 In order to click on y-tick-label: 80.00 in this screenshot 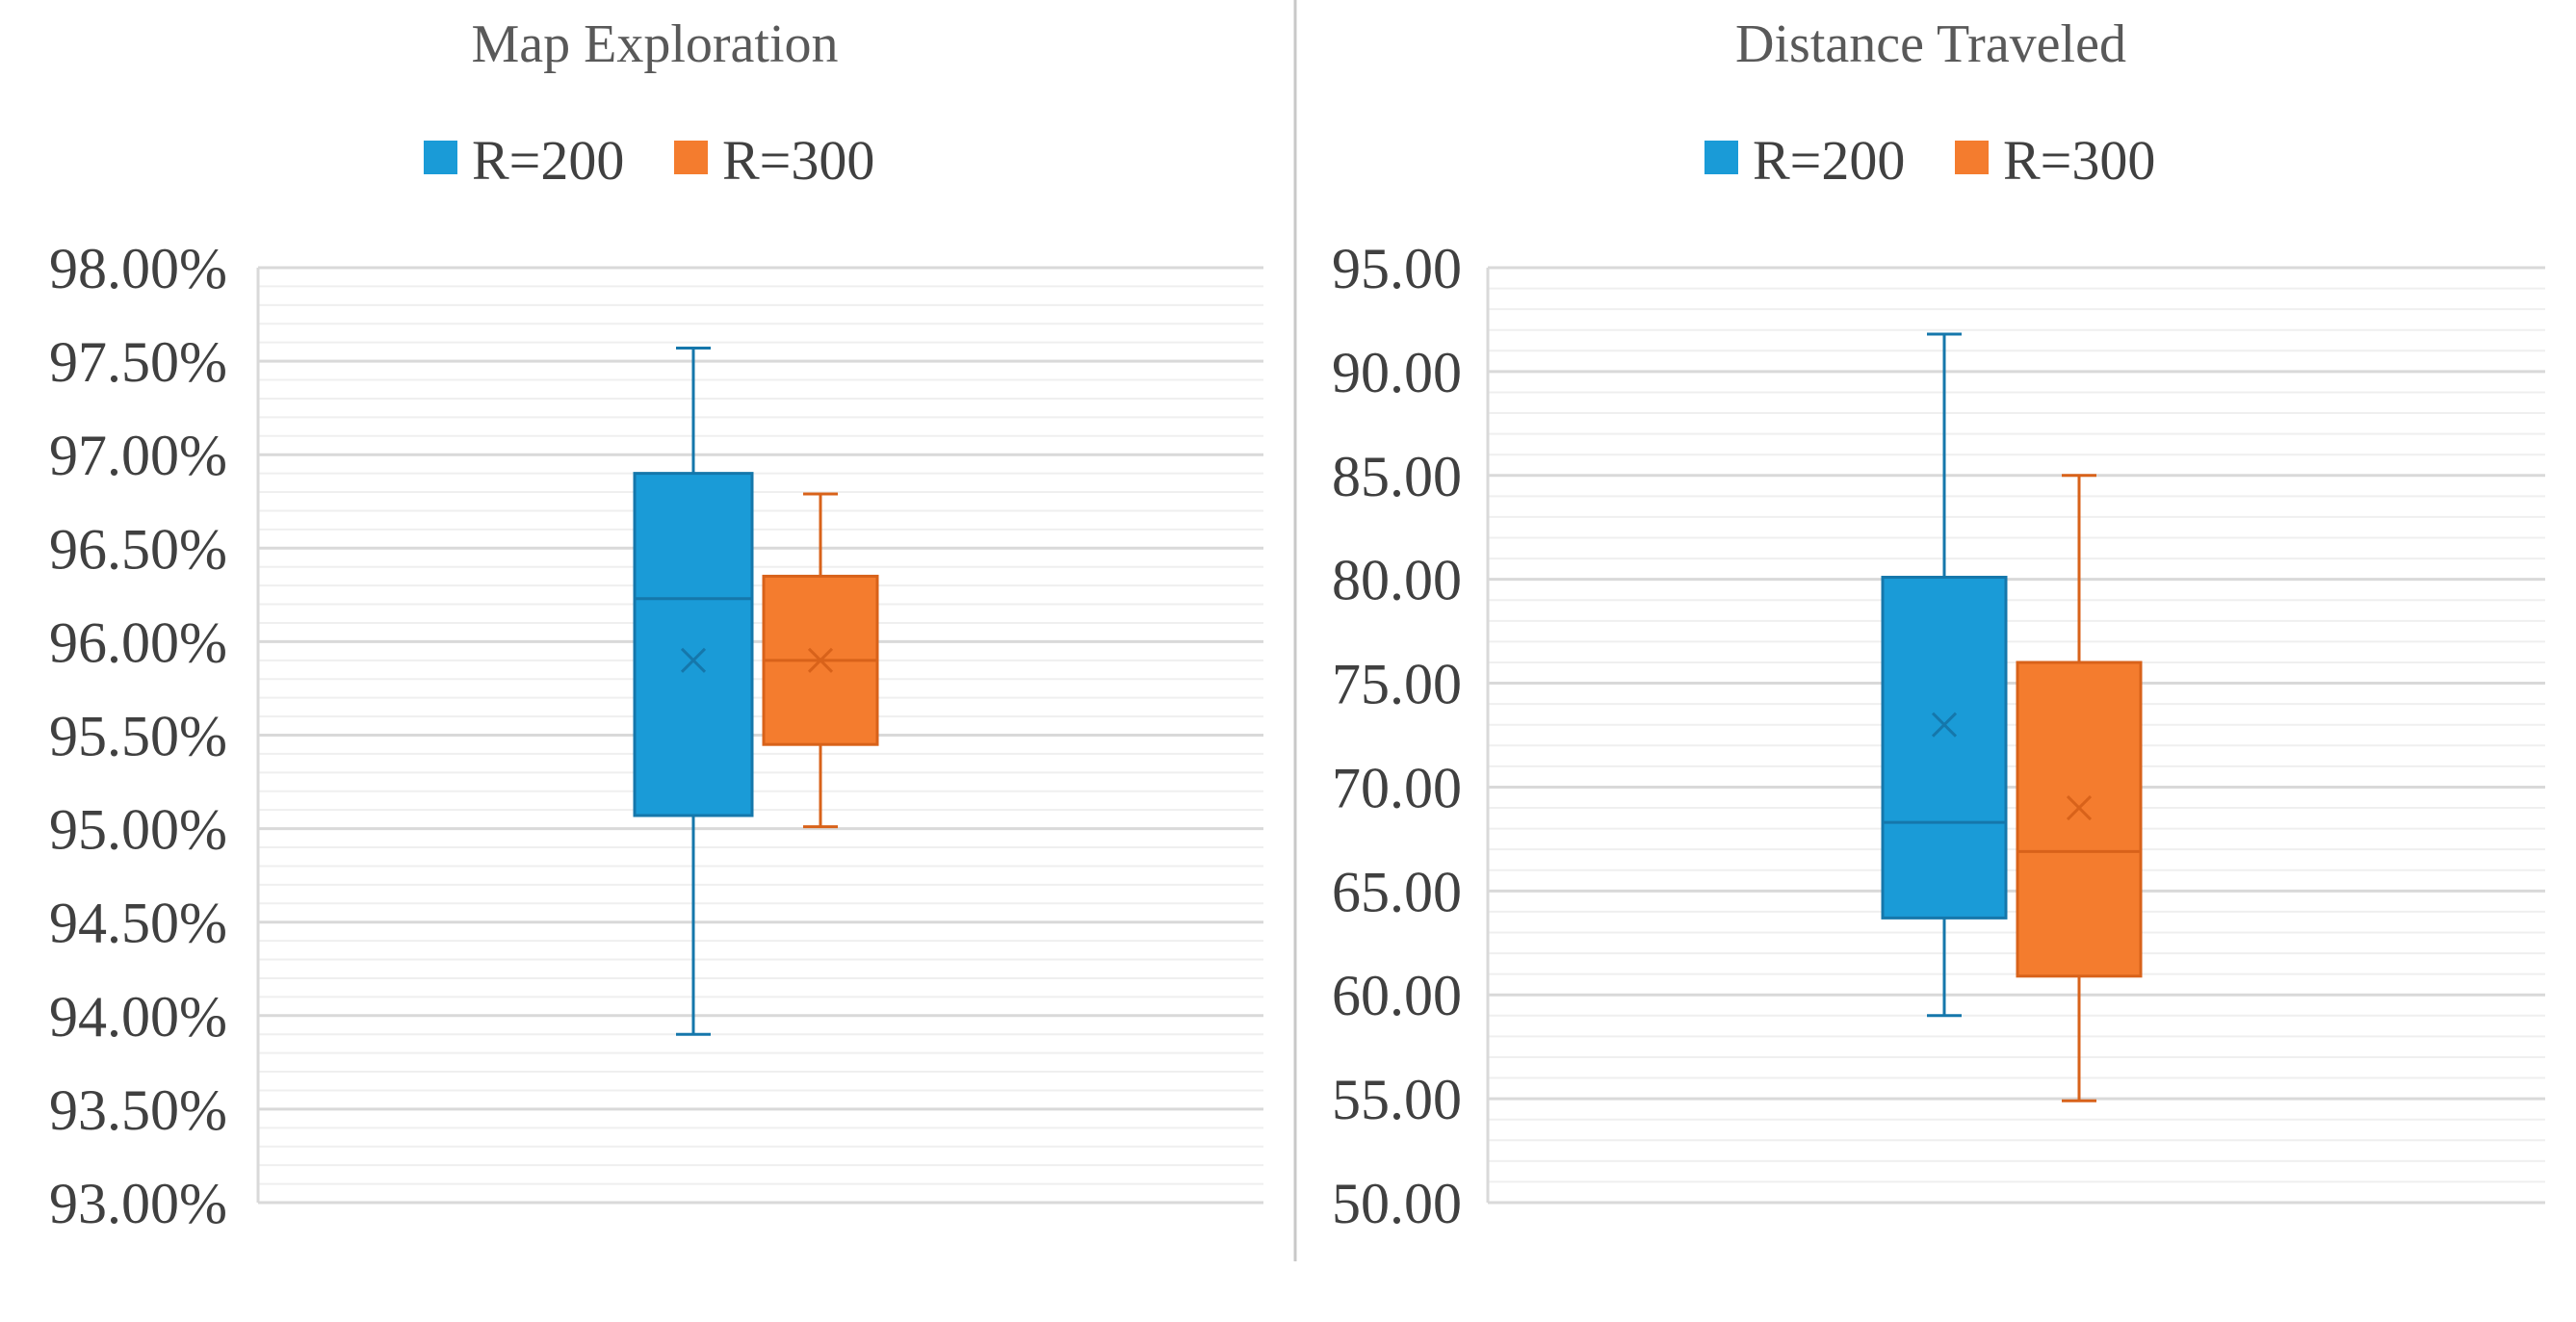, I will do `click(1397, 580)`.